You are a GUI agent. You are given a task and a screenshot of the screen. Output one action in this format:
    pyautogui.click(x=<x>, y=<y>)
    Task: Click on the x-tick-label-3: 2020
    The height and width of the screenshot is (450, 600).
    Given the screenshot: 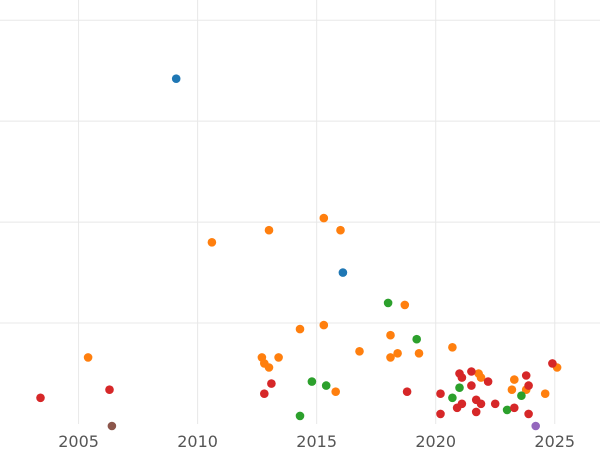 What is the action you would take?
    pyautogui.click(x=435, y=441)
    